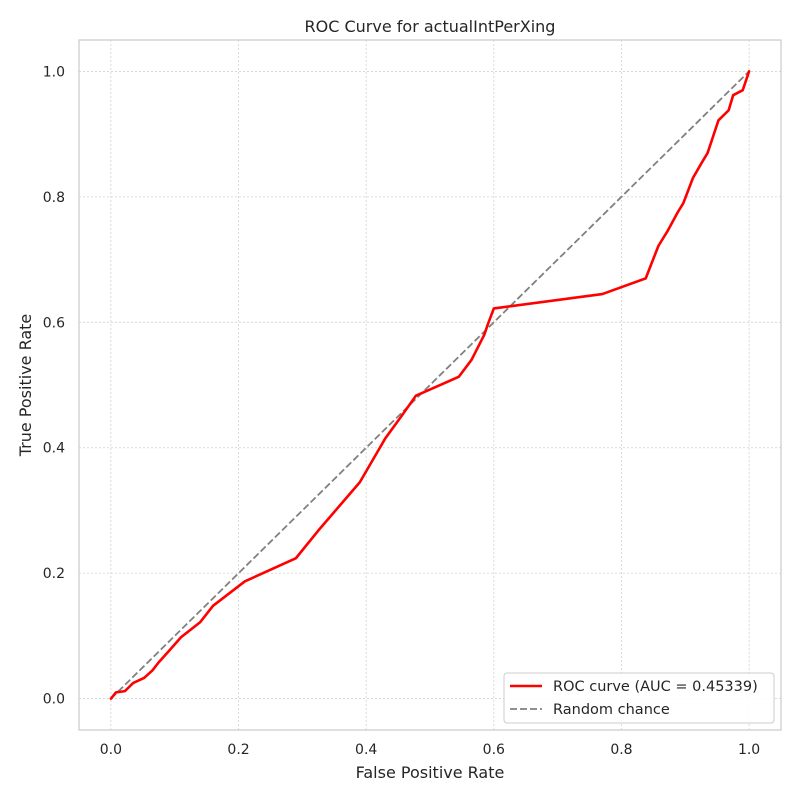 The height and width of the screenshot is (800, 800). I want to click on x-tick-label: 0.6, so click(494, 750).